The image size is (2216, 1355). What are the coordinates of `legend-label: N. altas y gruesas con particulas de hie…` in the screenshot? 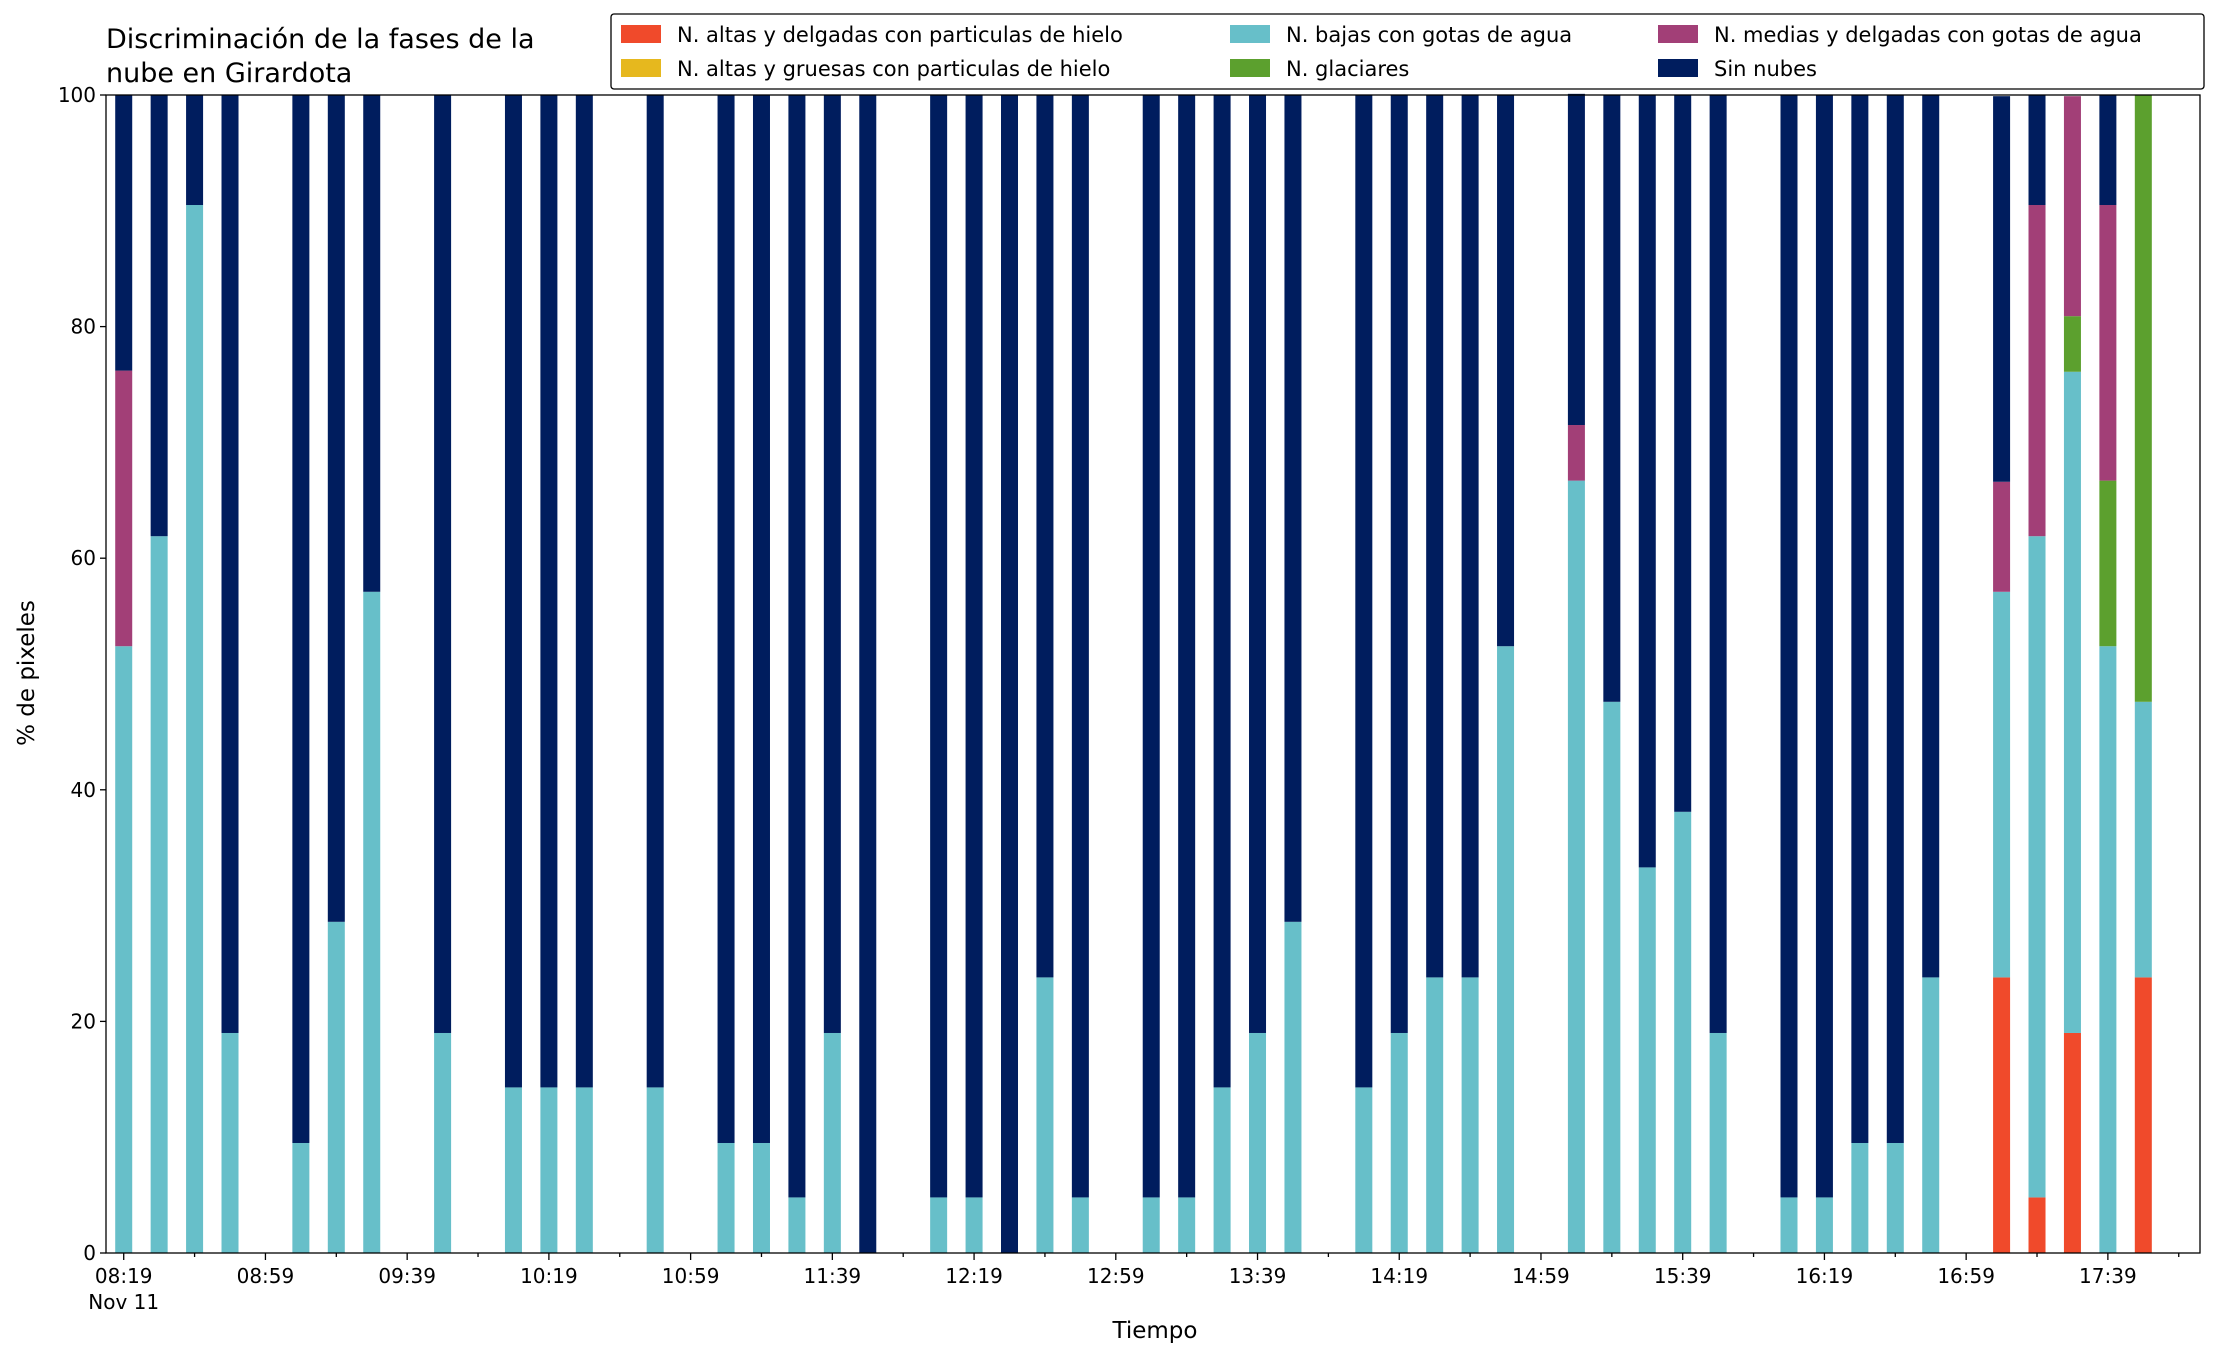 It's located at (893, 69).